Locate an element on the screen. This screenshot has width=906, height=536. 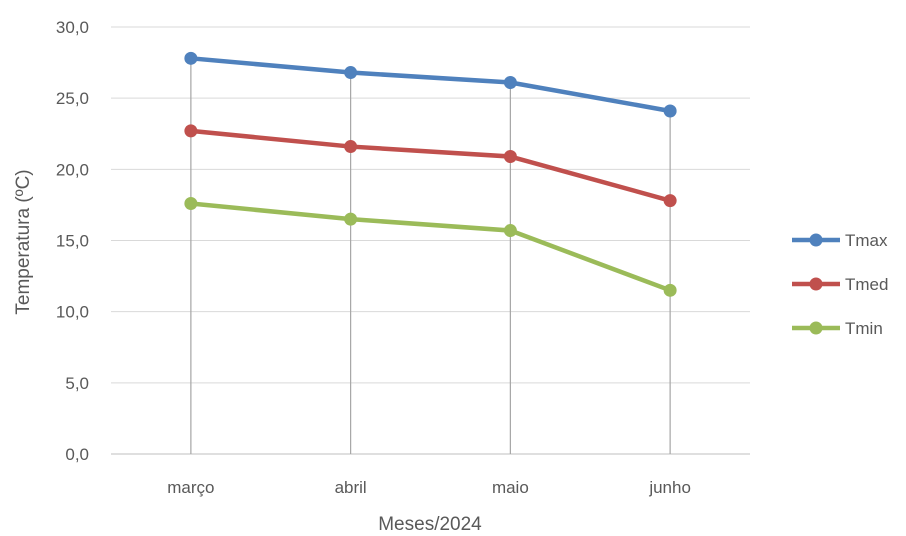
x-axis-tick-labels: março abril maio junho is located at coordinates (429, 487).